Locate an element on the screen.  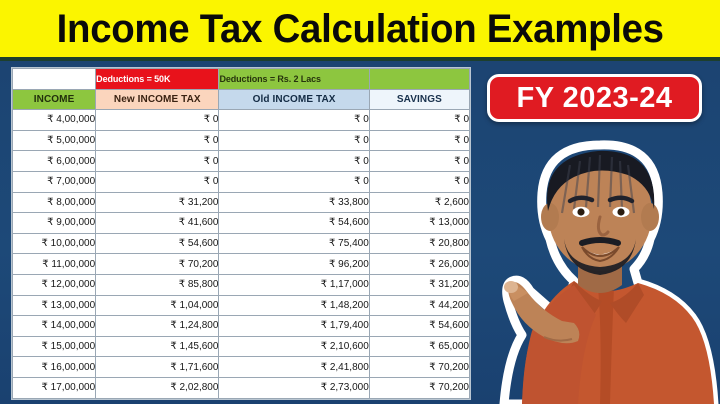
deductions-blank-cell is located at coordinates (54, 79).